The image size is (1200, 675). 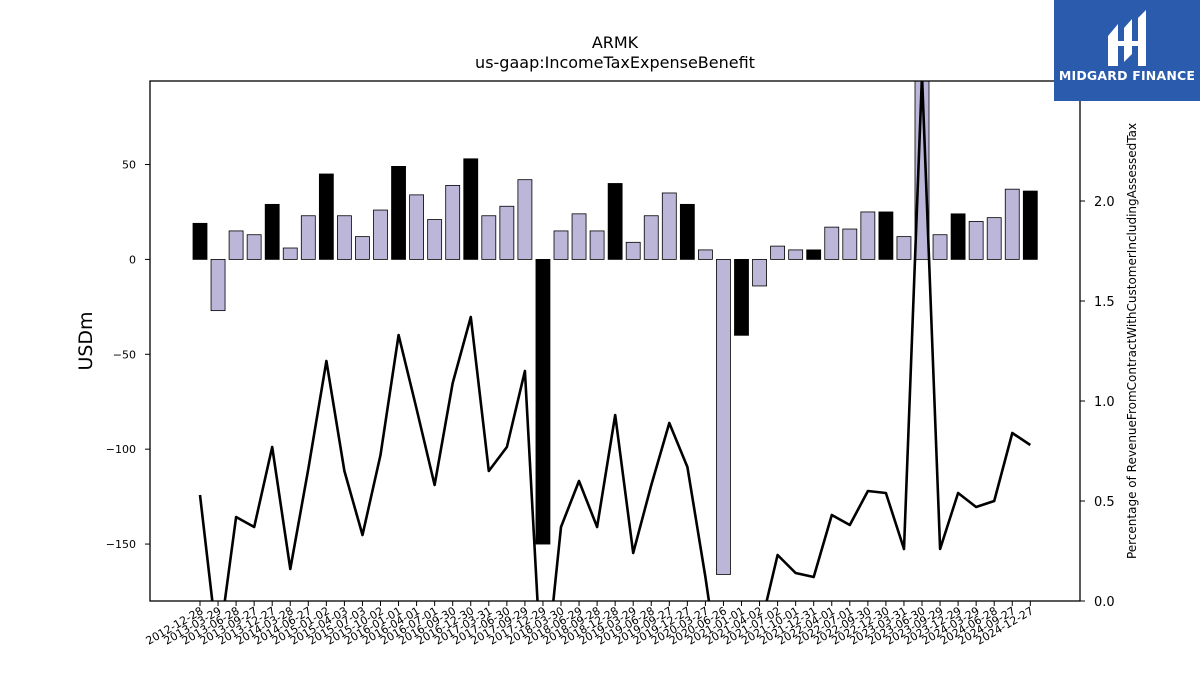 What do you see at coordinates (121, 544) in the screenshot?
I see `y-tick-label: −150` at bounding box center [121, 544].